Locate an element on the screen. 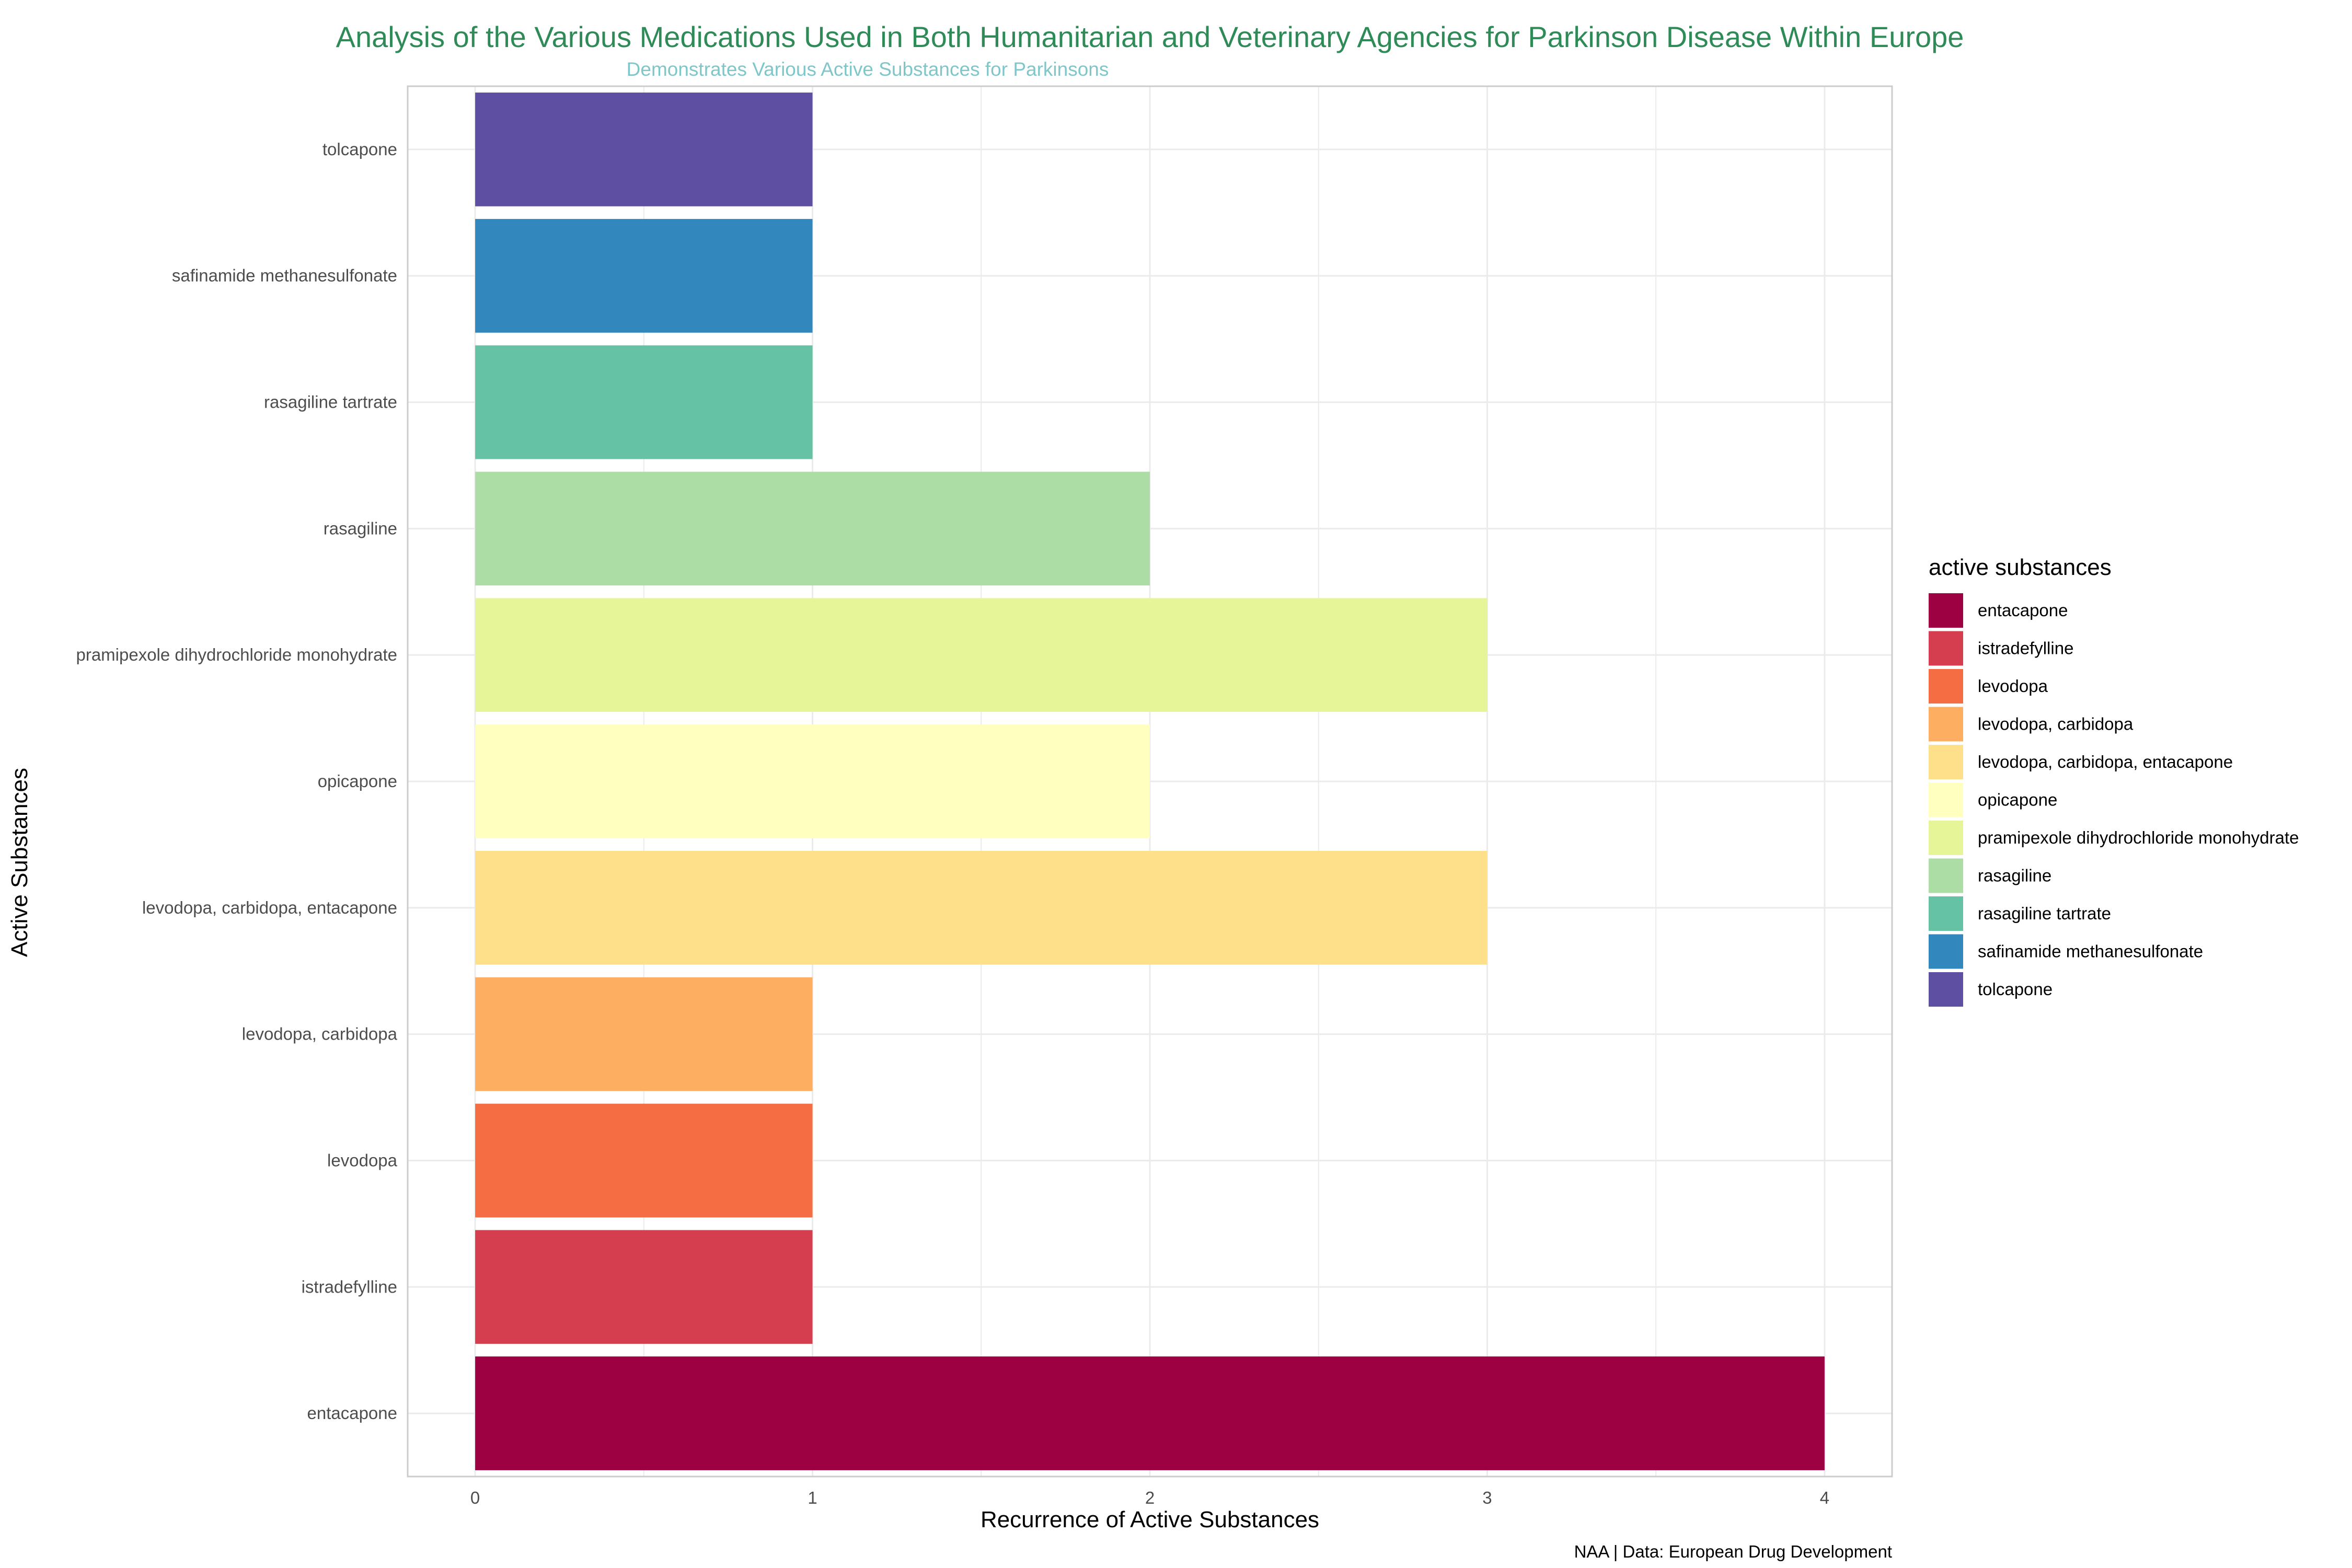  legend-label: levodopa, carbidopa is located at coordinates (2056, 724).